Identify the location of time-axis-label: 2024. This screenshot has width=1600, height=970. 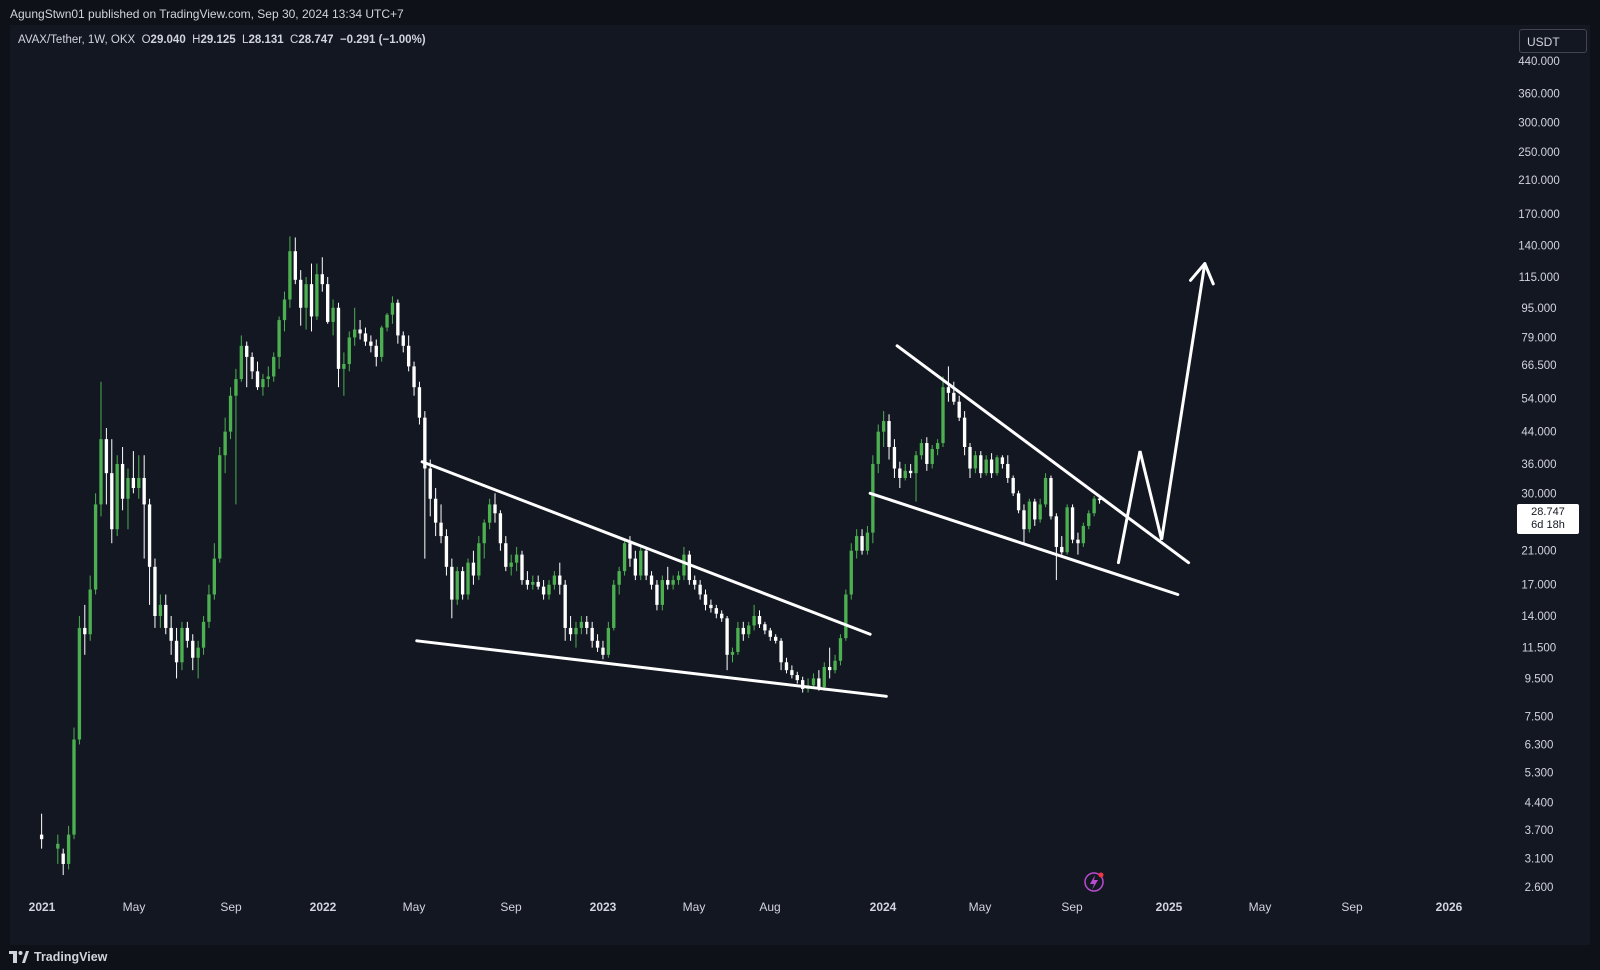
(883, 907).